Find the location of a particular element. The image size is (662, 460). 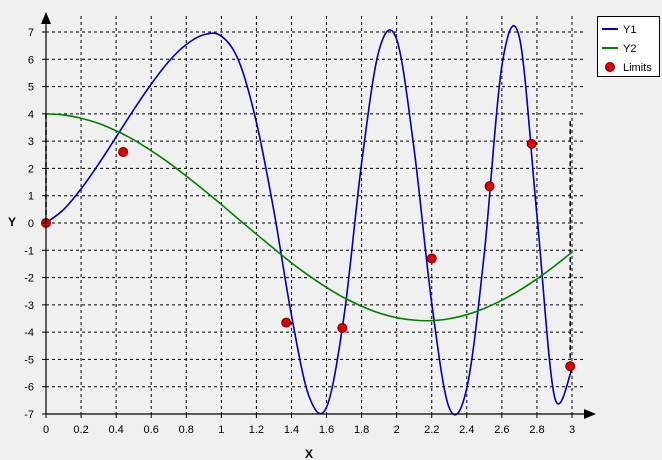

y-tick-label: -2 is located at coordinates (29, 279).